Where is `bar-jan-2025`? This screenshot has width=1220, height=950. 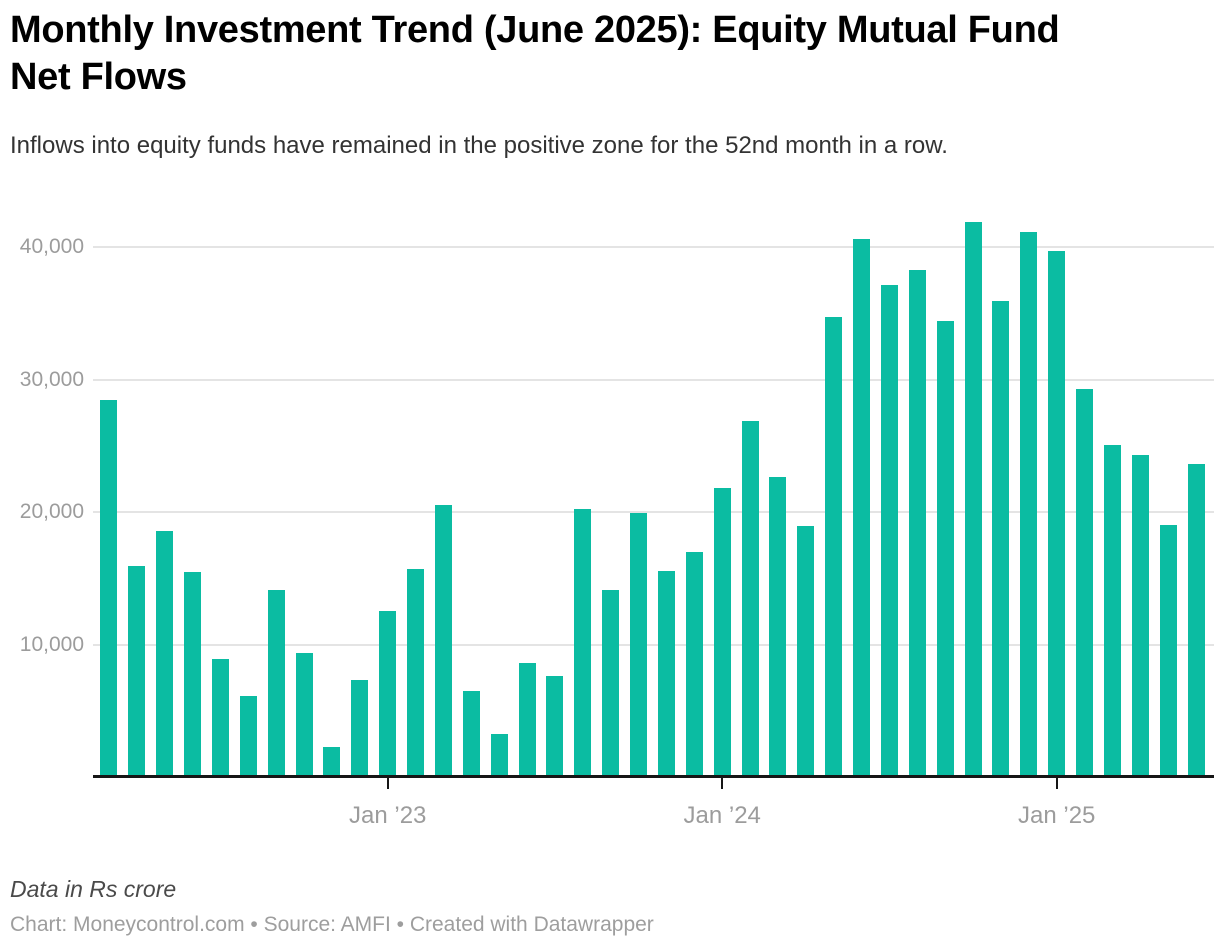 bar-jan-2025 is located at coordinates (1057, 514).